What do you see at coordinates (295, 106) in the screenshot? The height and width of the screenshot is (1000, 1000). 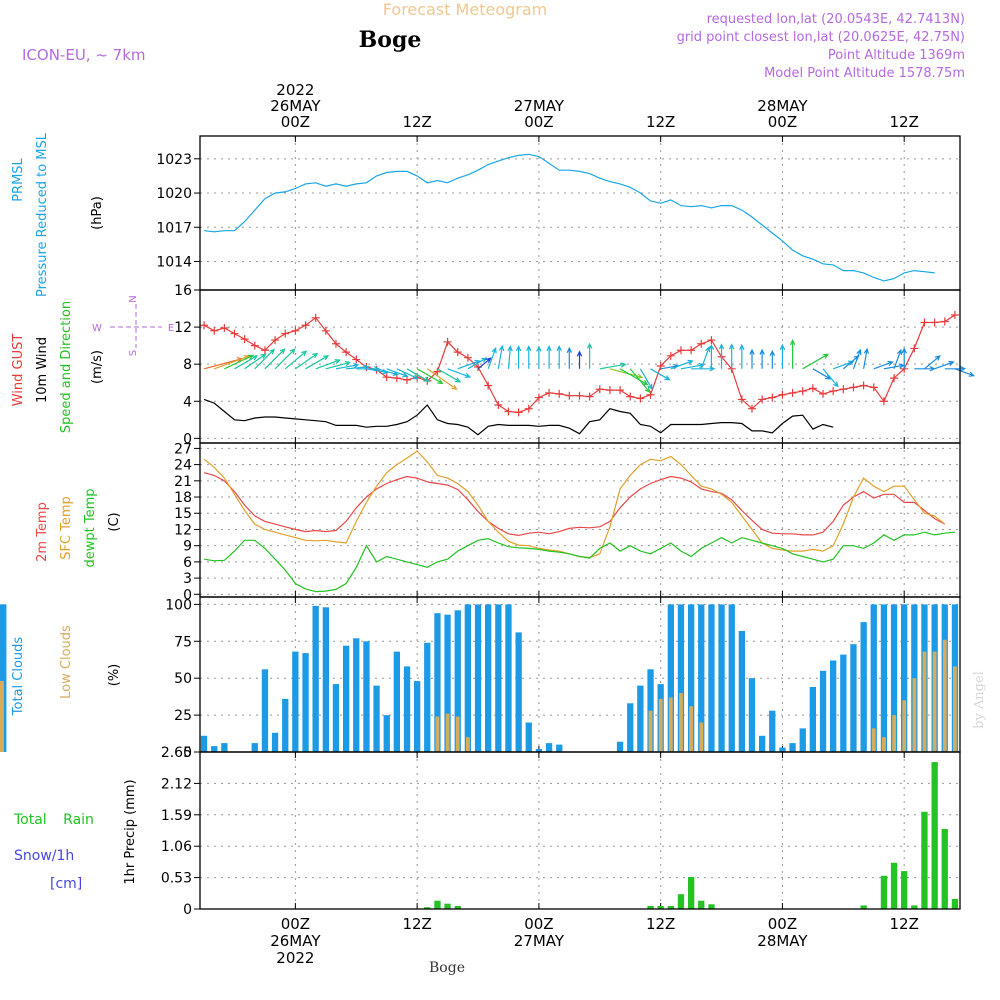 I see `top-time-label: 26MAY` at bounding box center [295, 106].